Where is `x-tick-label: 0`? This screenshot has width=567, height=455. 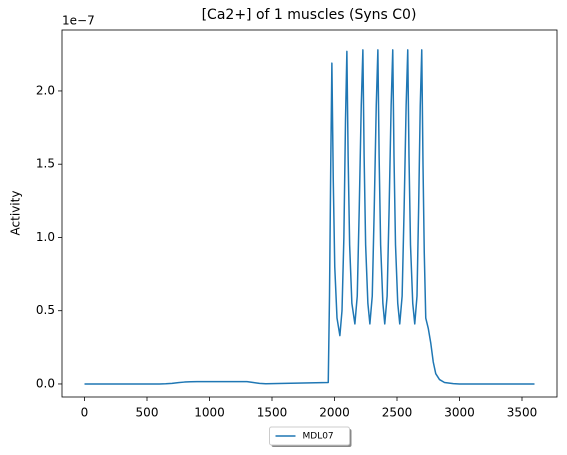
x-tick-label: 0 is located at coordinates (85, 413).